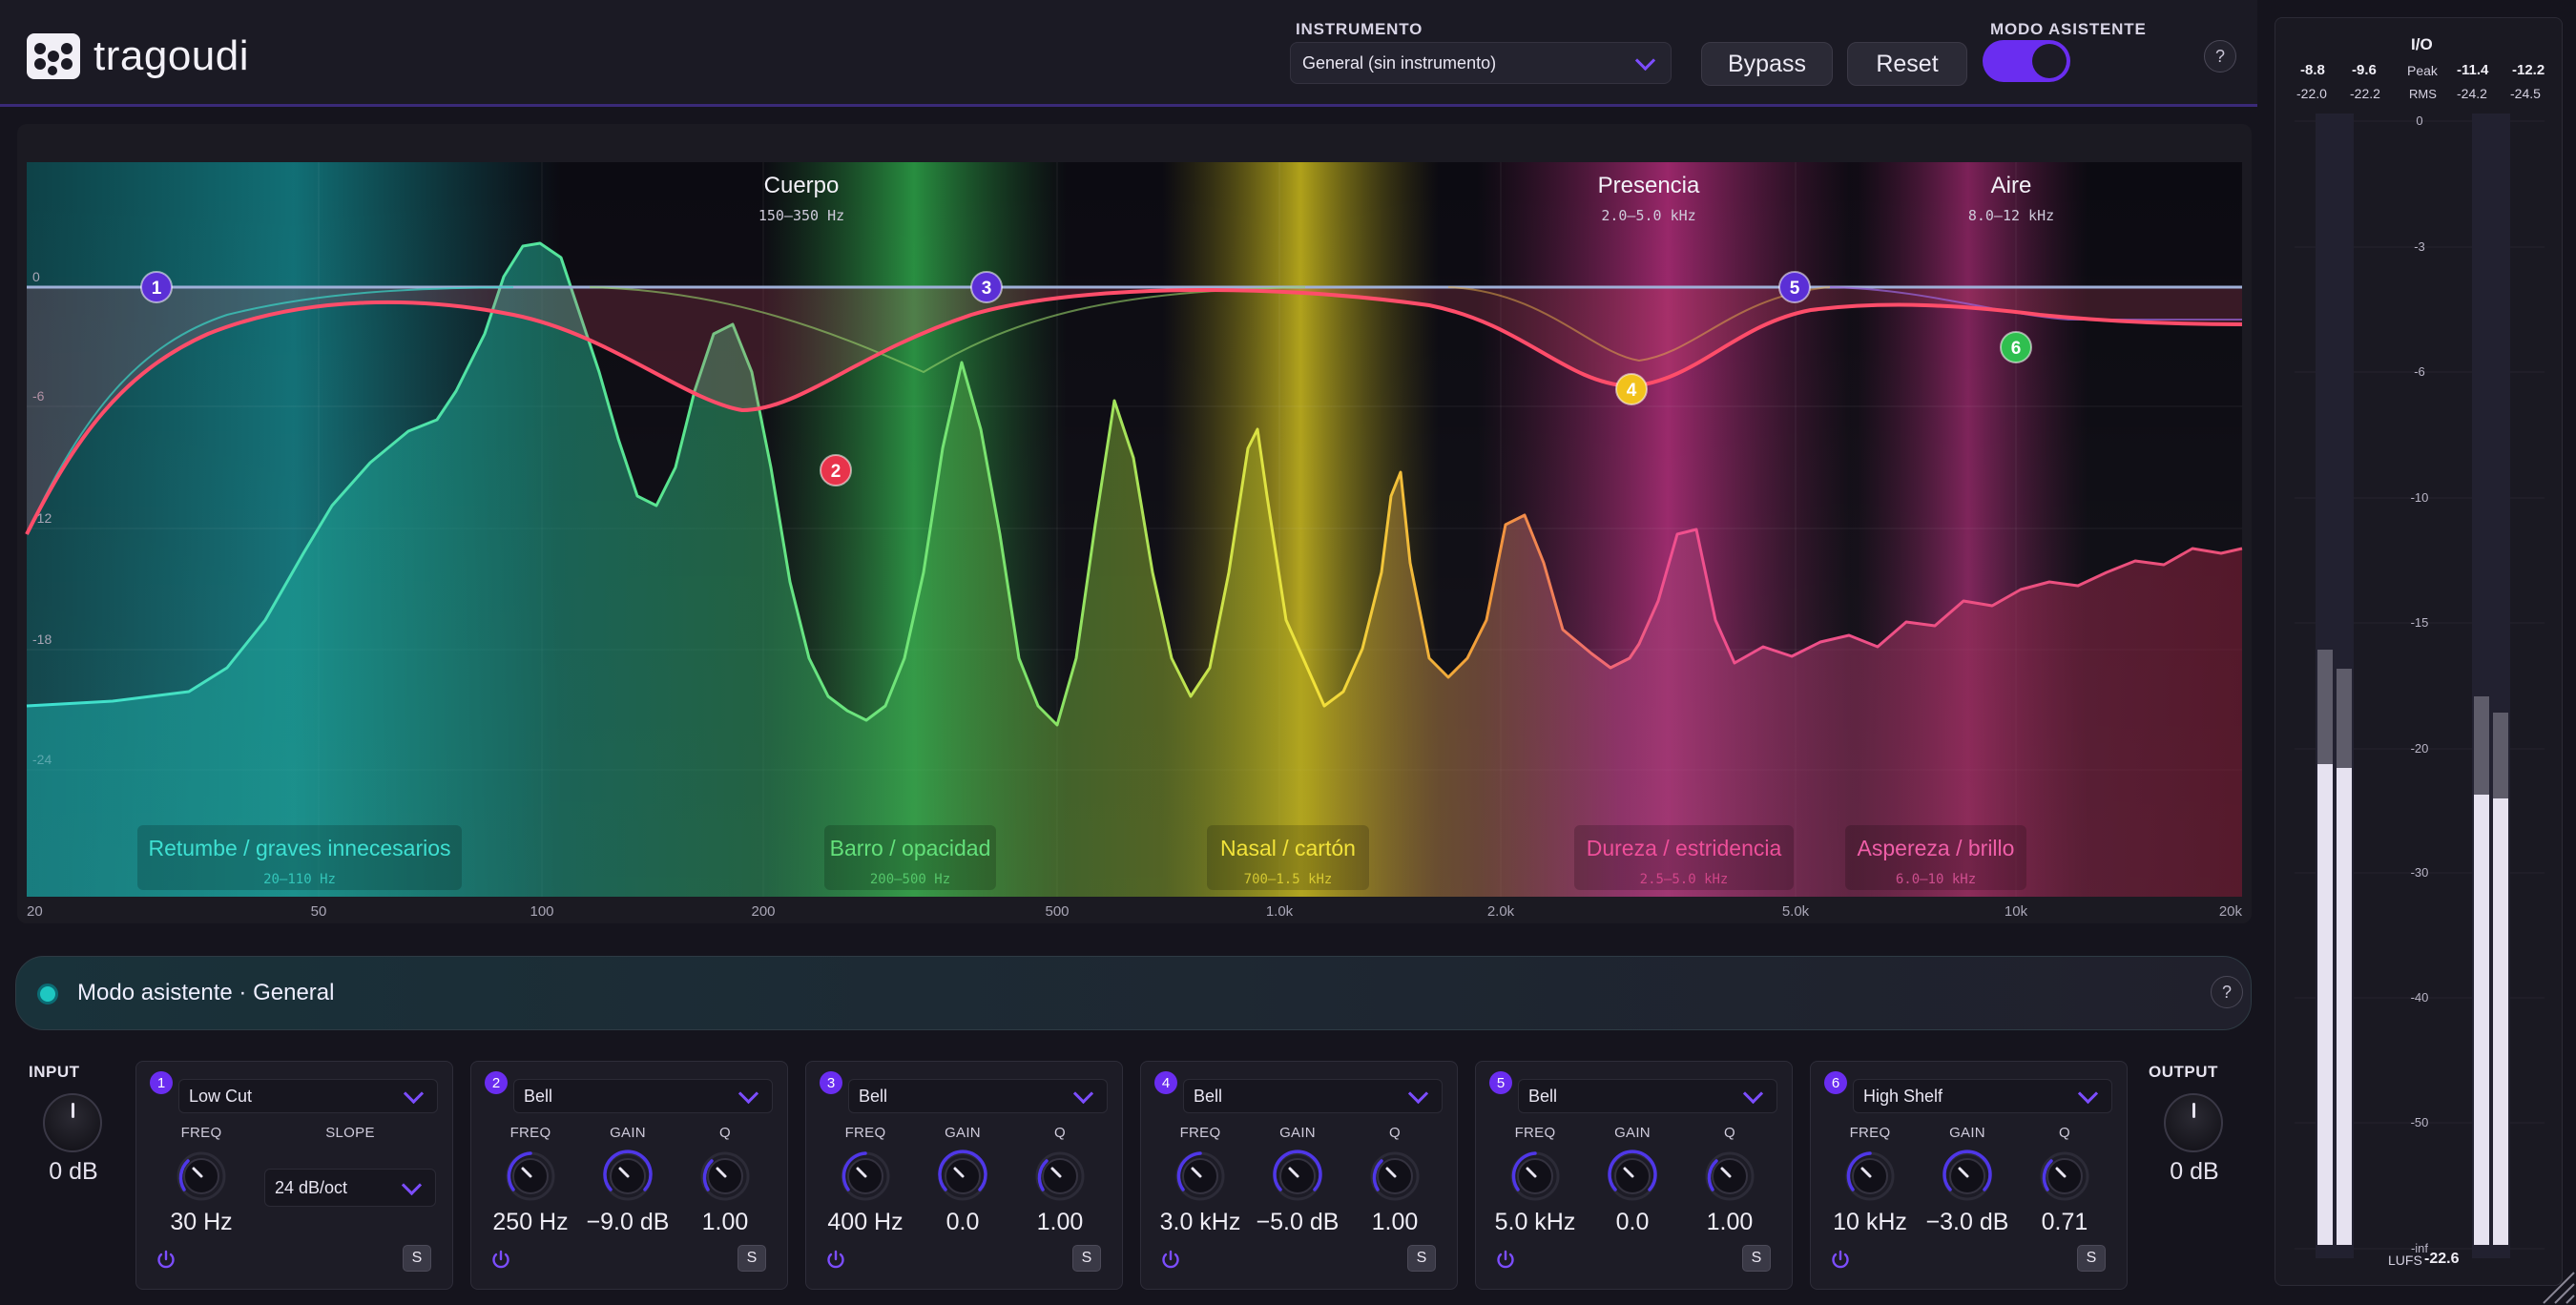 Image resolution: width=2576 pixels, height=1305 pixels. I want to click on band-number: 2, so click(496, 1083).